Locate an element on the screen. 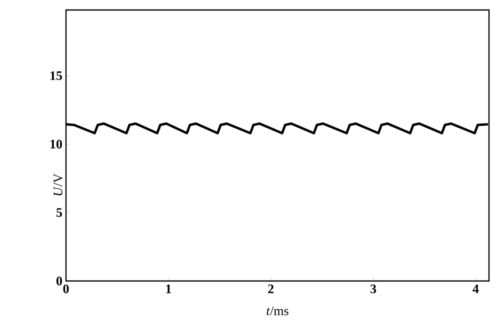 This screenshot has width=500, height=329. x-tick-label: 3 is located at coordinates (373, 289).